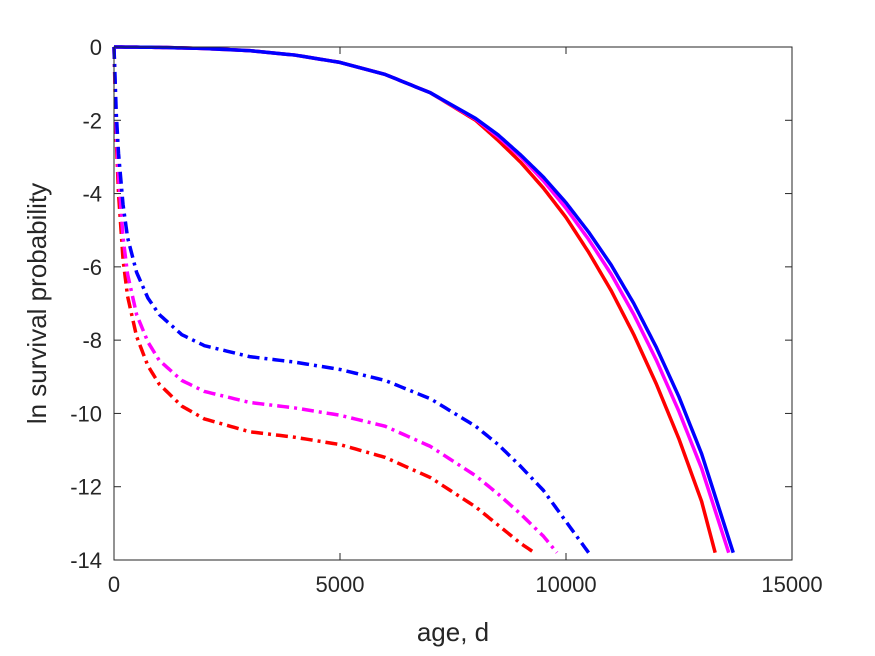 The width and height of the screenshot is (875, 656). I want to click on x-tick-label: 5000, so click(340, 584).